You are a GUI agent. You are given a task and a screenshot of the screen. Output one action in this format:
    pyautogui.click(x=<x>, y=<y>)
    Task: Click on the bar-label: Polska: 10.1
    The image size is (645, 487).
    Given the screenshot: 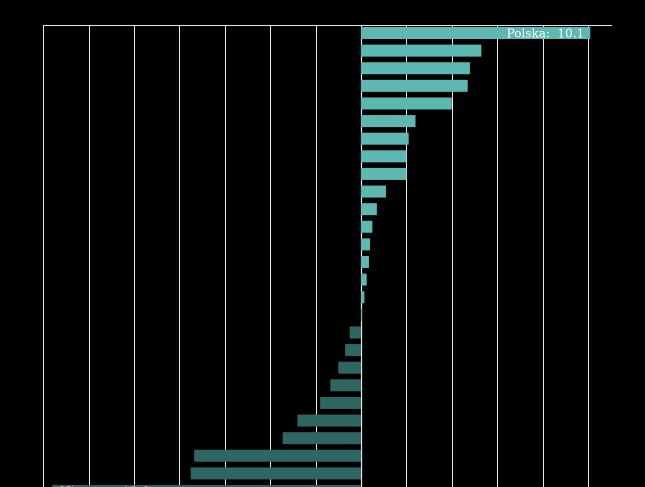 What is the action you would take?
    pyautogui.click(x=546, y=34)
    